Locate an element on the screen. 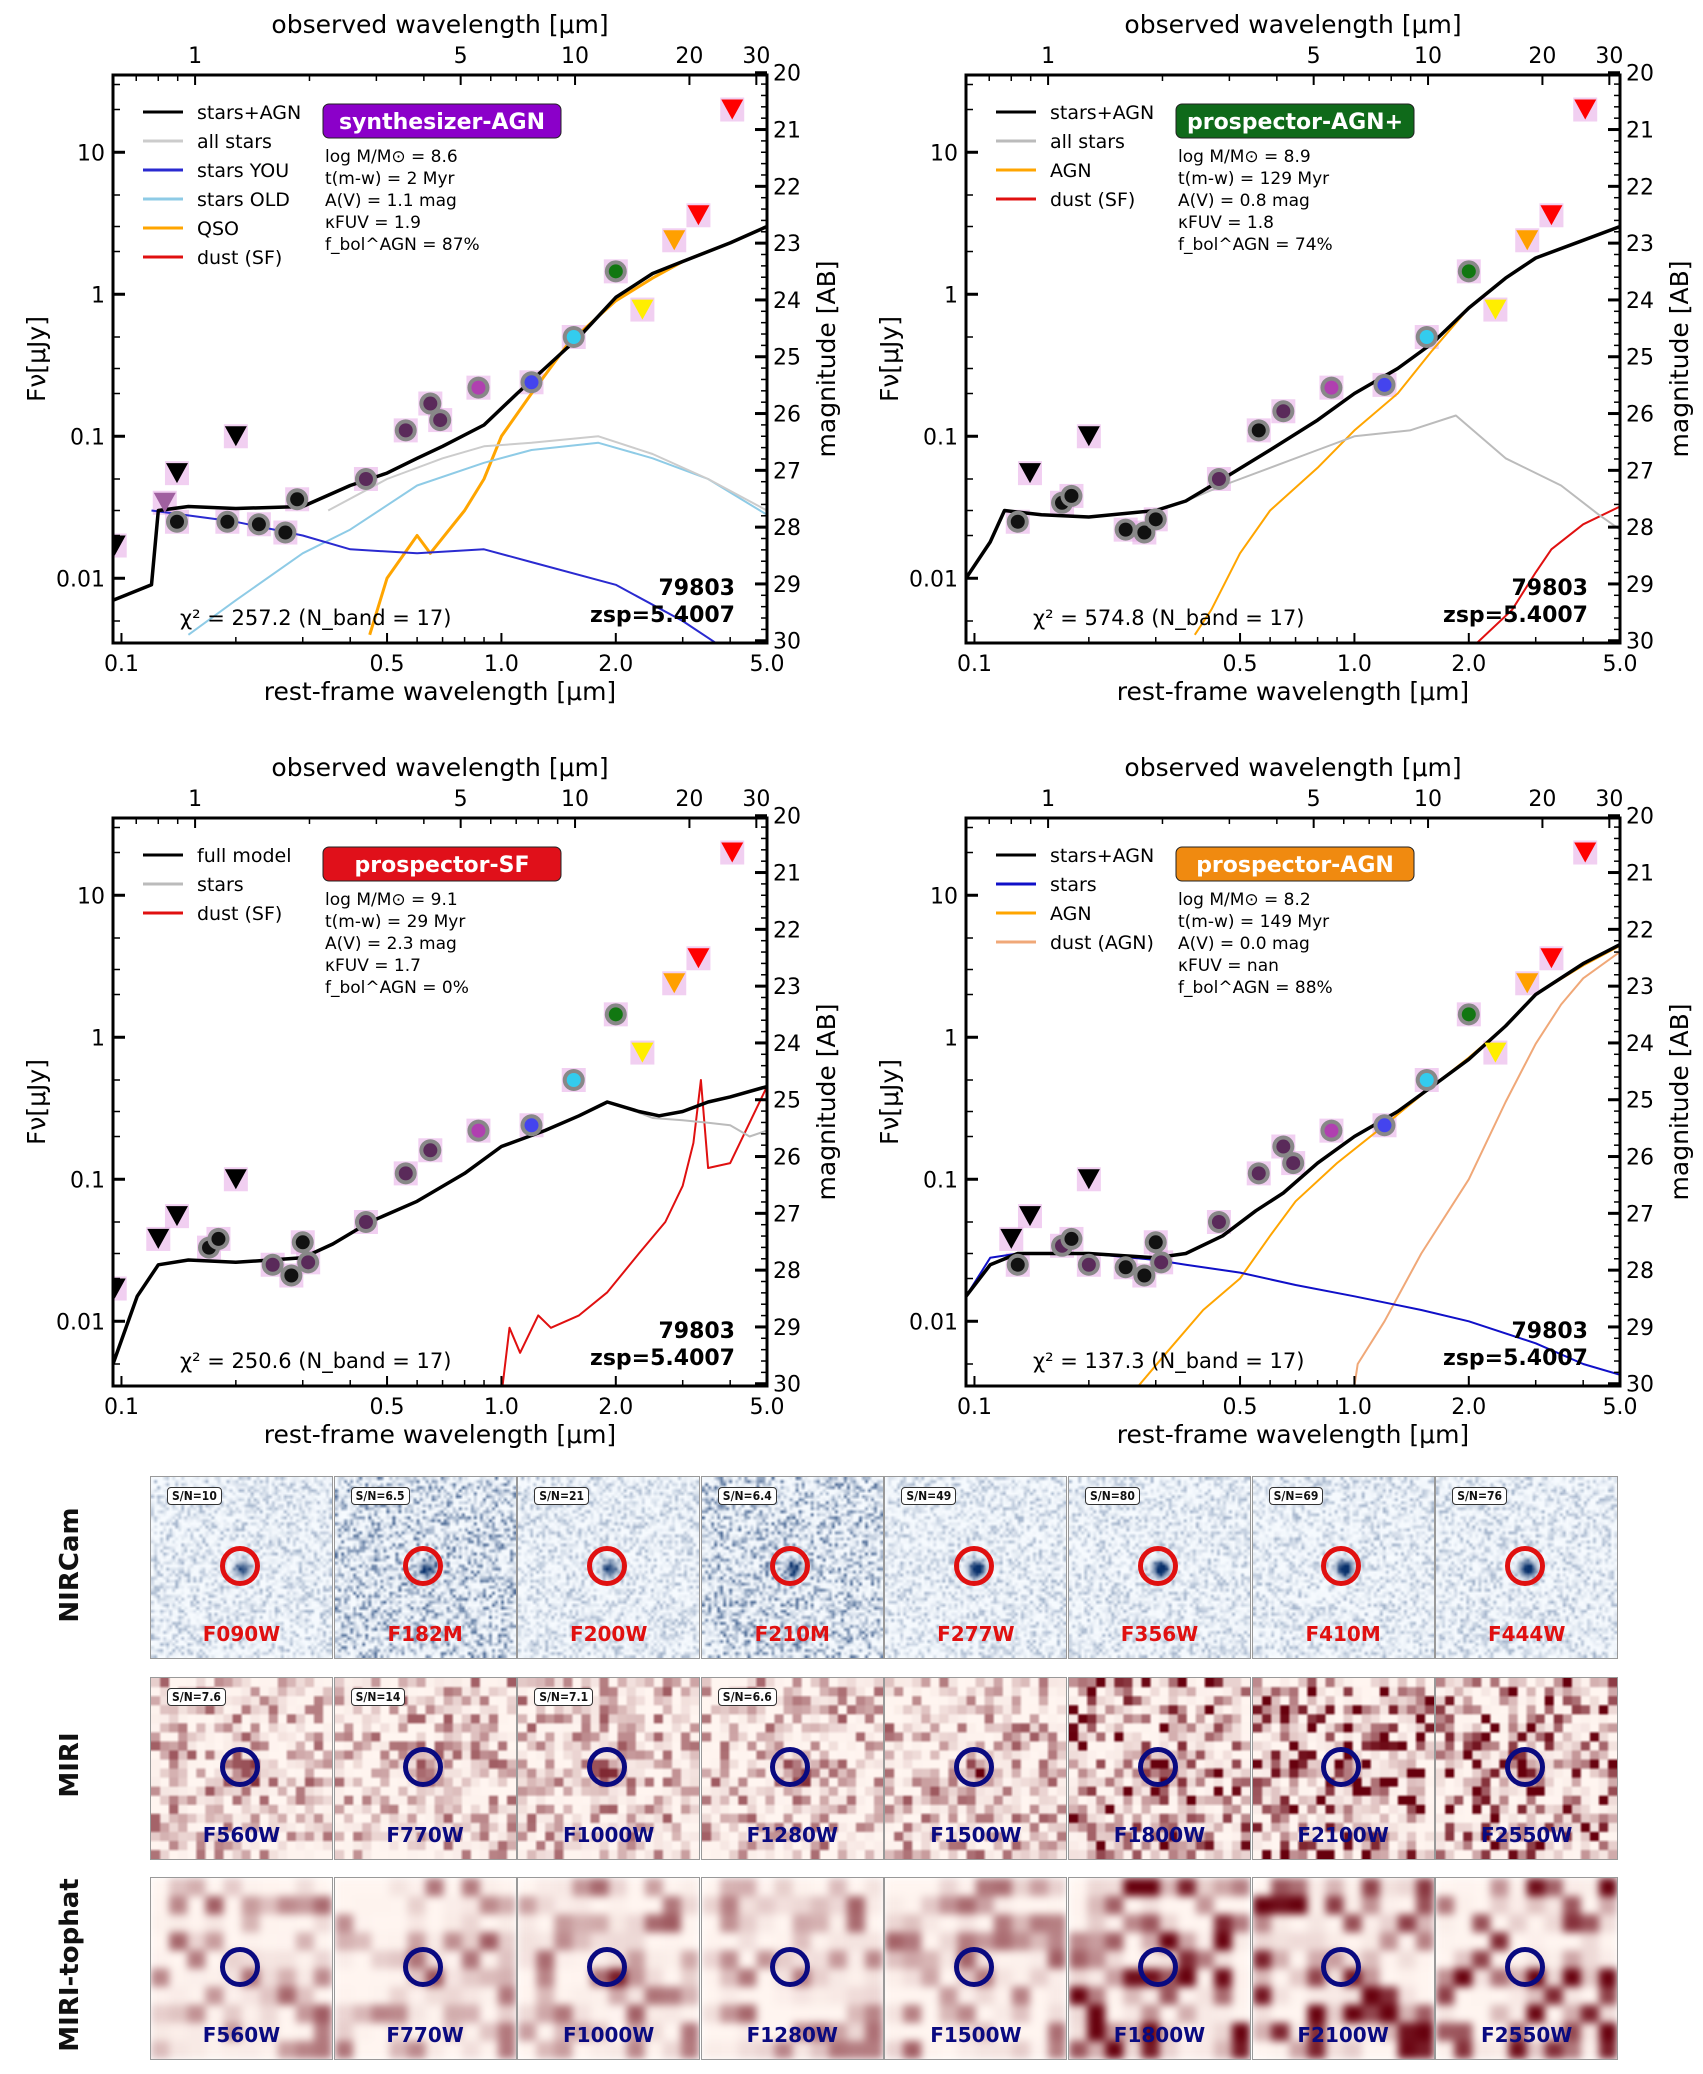 The image size is (1703, 2074). fit-parameter: log M/M⊙ = 8.6 is located at coordinates (391, 157).